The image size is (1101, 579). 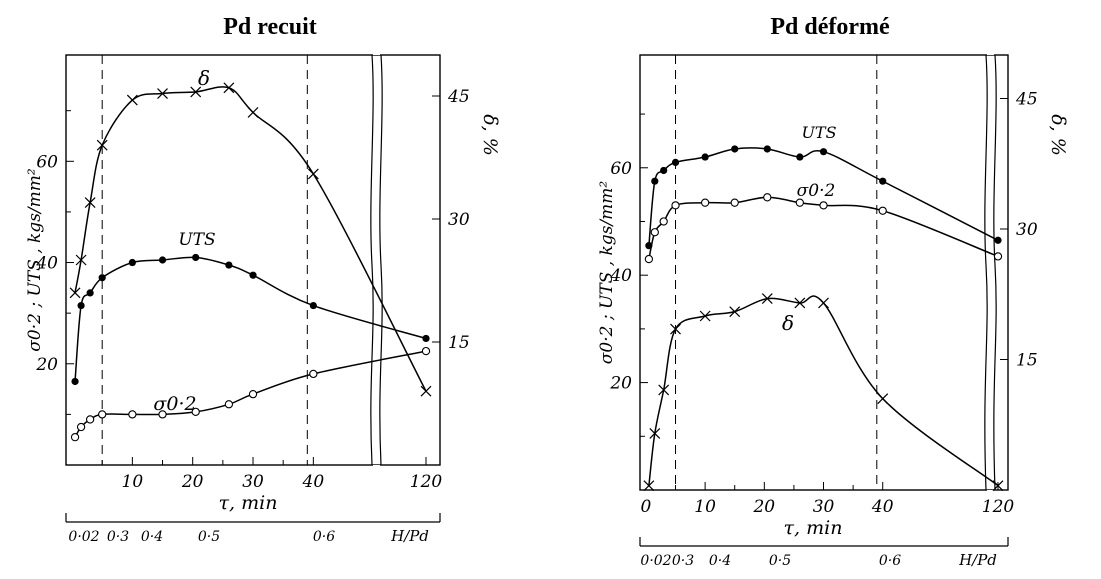 I want to click on secondary-tick-label: 0·5, so click(x=209, y=537).